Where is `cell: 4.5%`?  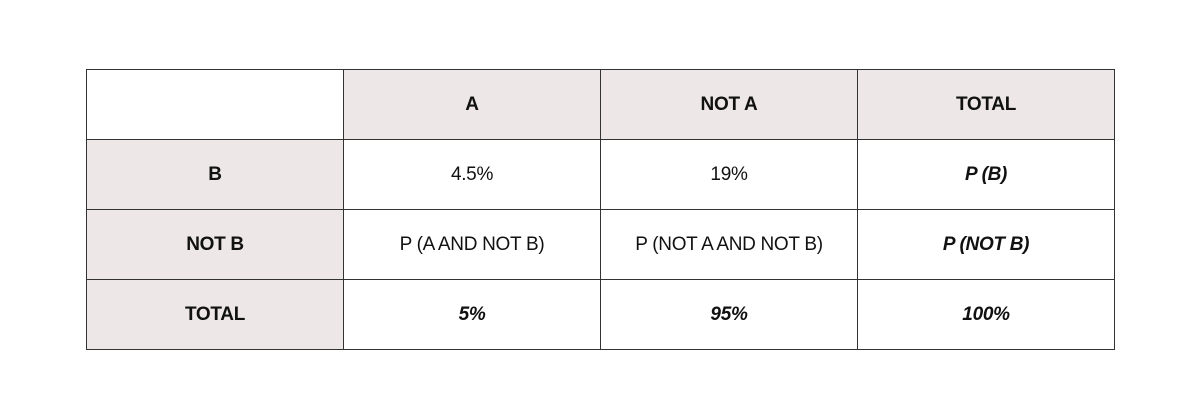 cell: 4.5% is located at coordinates (472, 174).